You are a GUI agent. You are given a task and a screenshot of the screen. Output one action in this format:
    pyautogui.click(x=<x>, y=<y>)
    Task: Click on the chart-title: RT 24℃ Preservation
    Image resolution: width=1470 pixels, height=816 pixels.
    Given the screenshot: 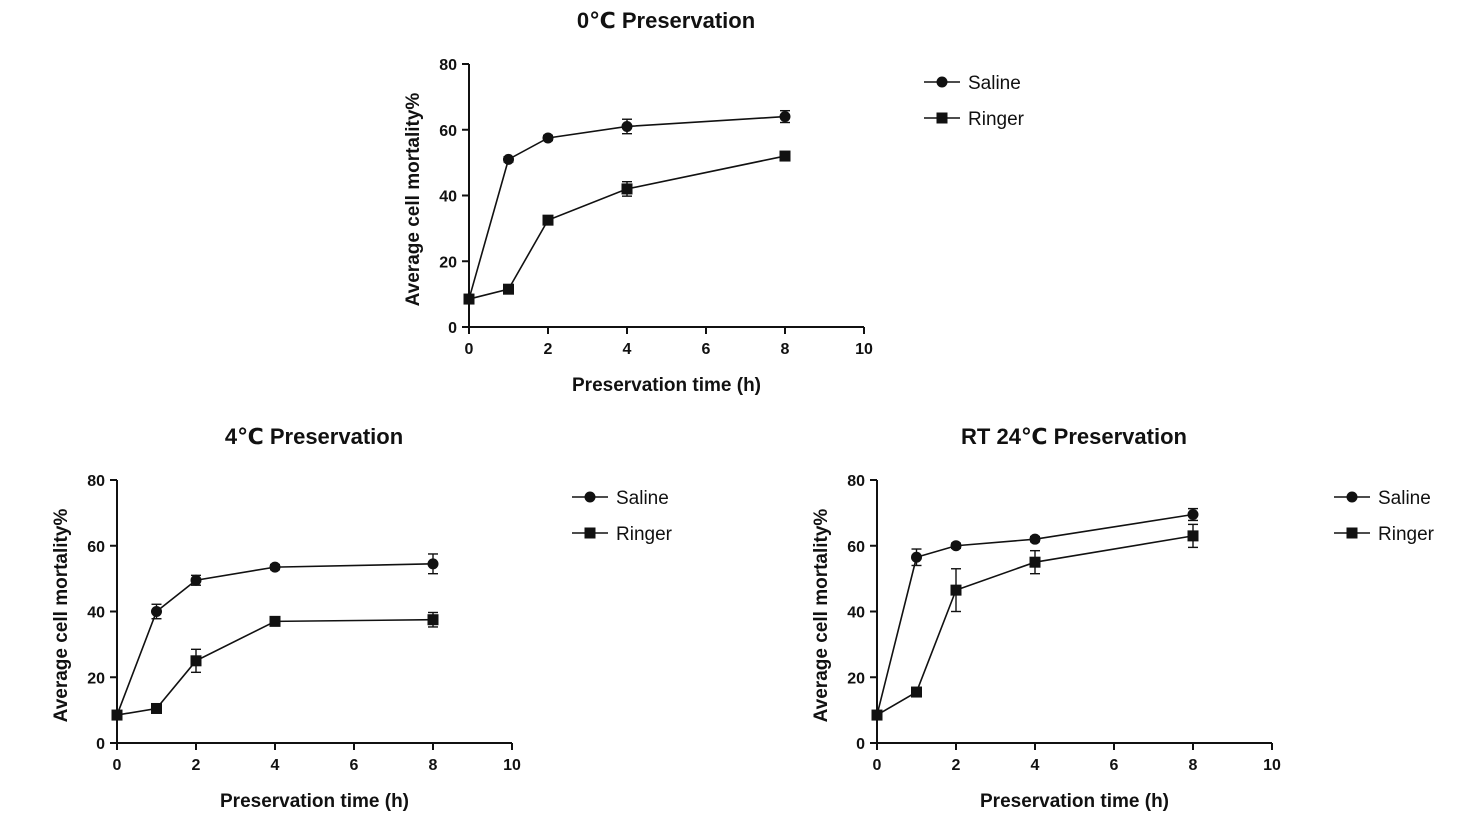 What is the action you would take?
    pyautogui.click(x=1074, y=436)
    